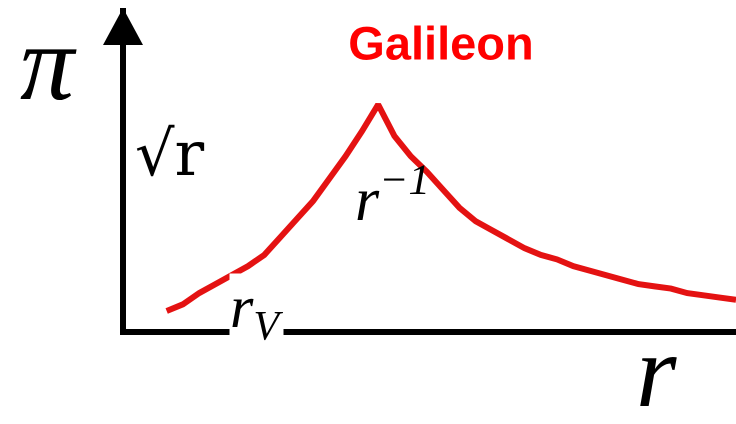 The image size is (736, 424). Describe the element at coordinates (257, 312) in the screenshot. I see `annotation: r$_{V}$` at that location.